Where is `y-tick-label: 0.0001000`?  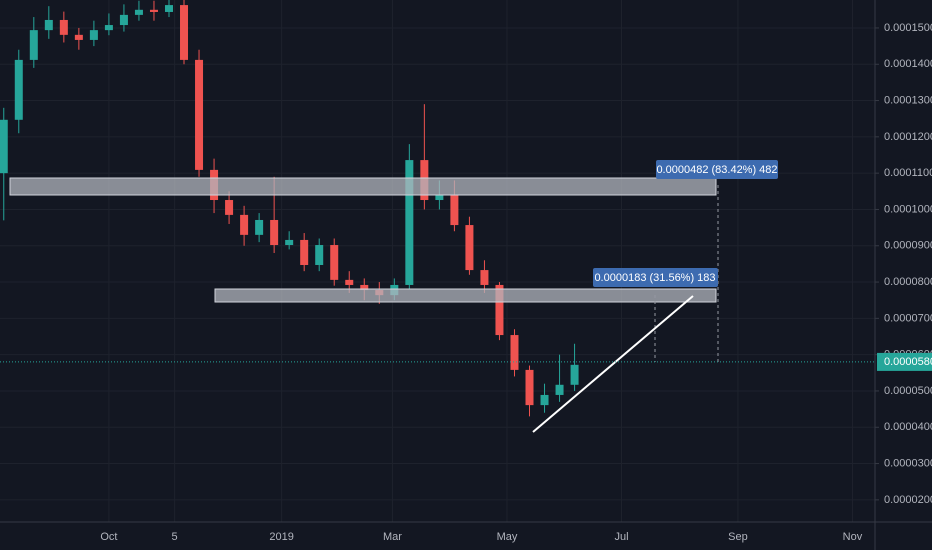
y-tick-label: 0.0001000 is located at coordinates (908, 209).